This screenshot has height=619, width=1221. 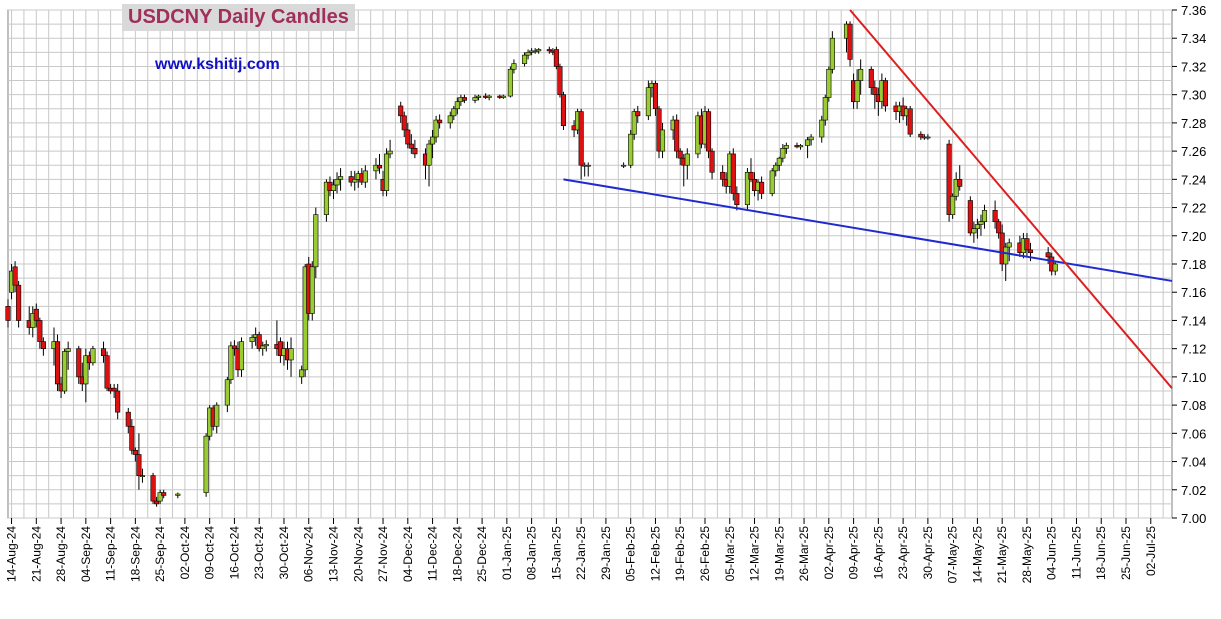 I want to click on x-tick-label: 28-May-25, so click(x=1027, y=555).